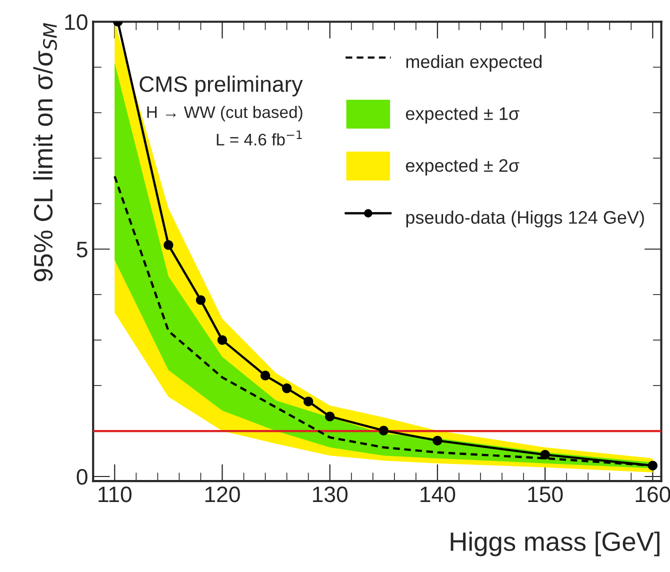  I want to click on legend-label: expected ± 1σ, so click(463, 115).